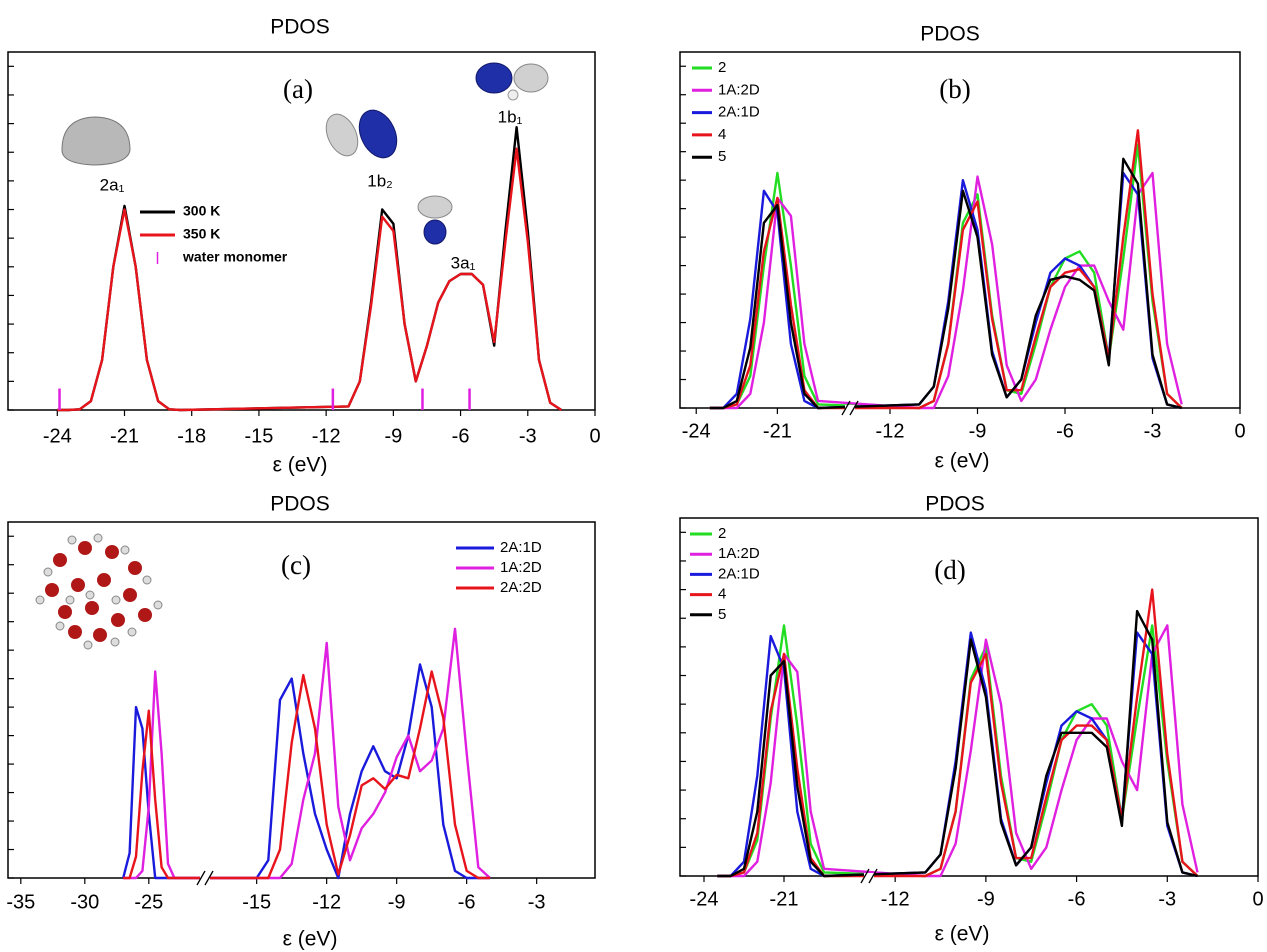 This screenshot has height=952, width=1267. Describe the element at coordinates (521, 587) in the screenshot. I see `legend-label: 2A:2D` at that location.